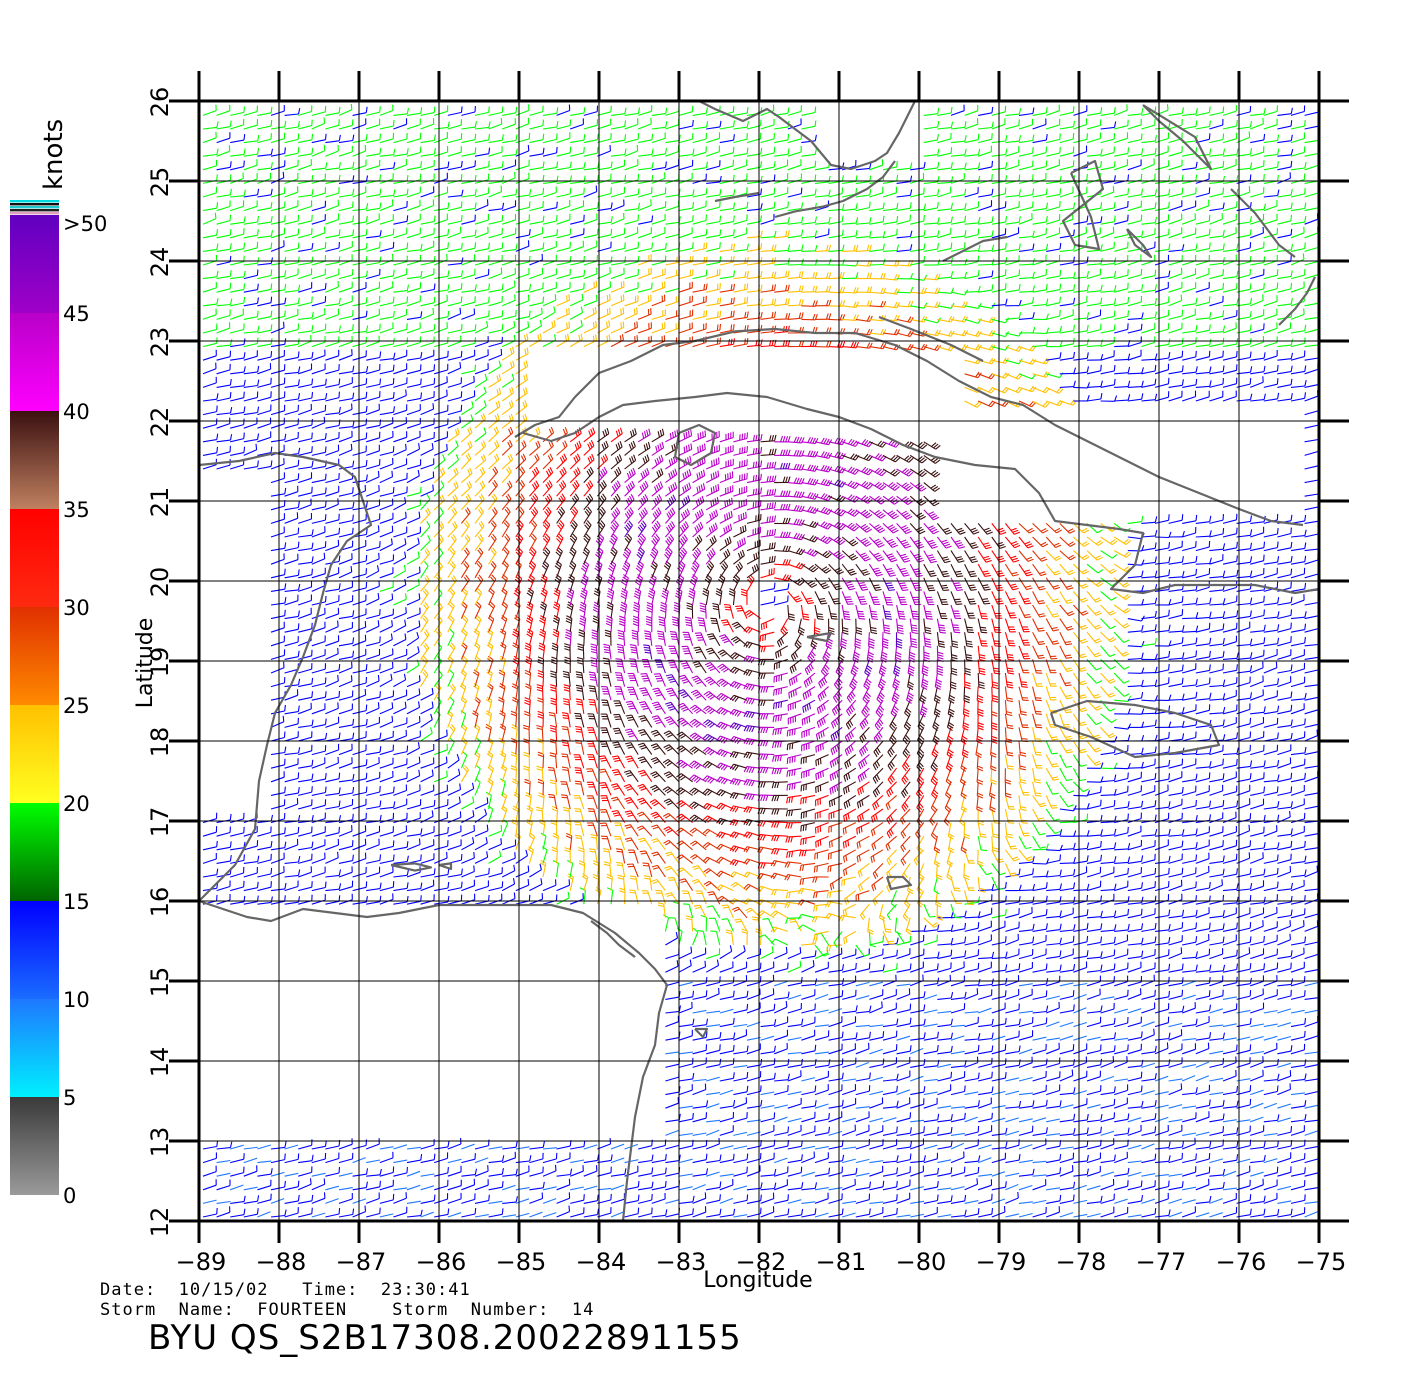  I want to click on colorbar-band, so click(34, 1146).